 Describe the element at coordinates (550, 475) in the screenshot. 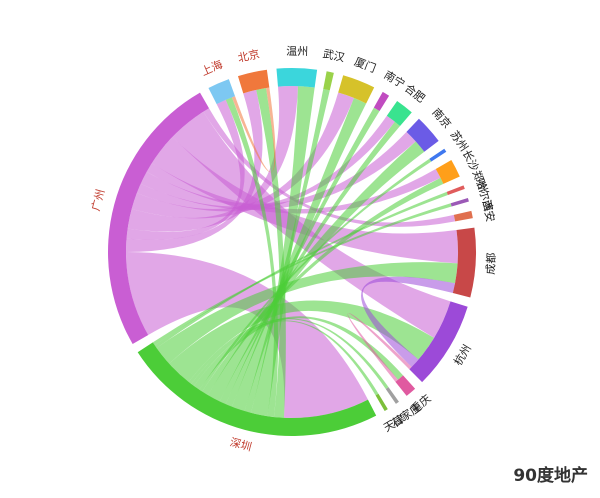

I see `watermark: 90度地产` at that location.